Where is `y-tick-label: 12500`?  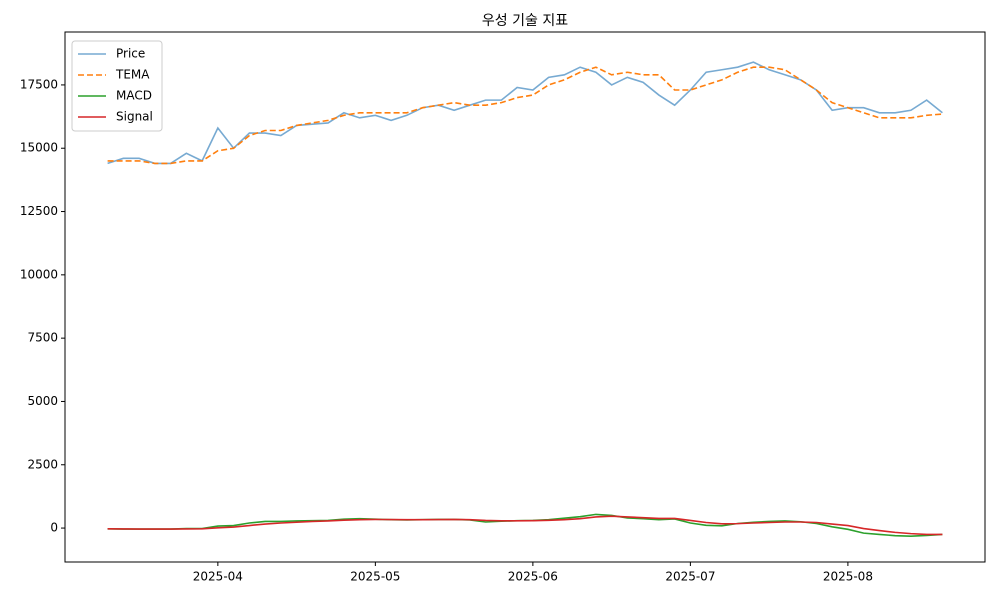
y-tick-label: 12500 is located at coordinates (39, 211).